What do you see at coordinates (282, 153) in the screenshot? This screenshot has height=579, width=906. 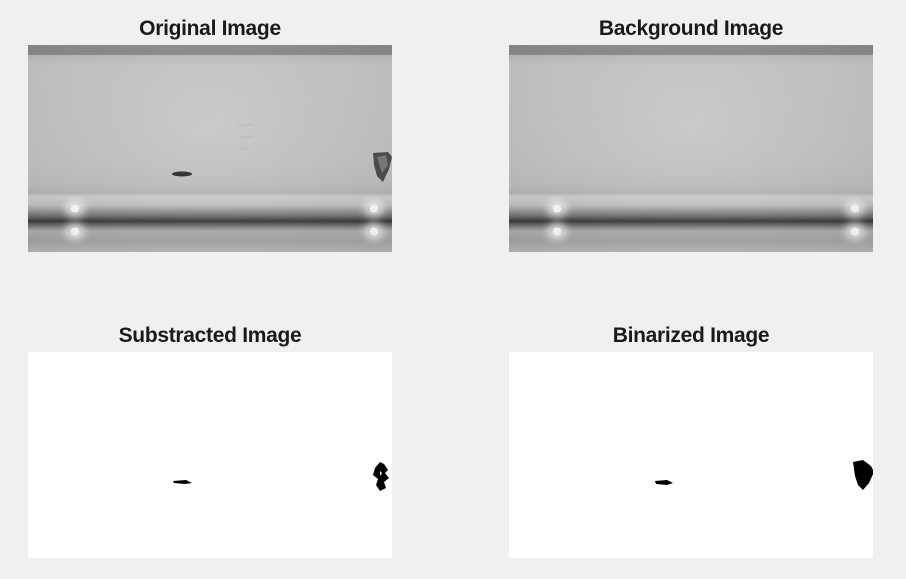 I see `original-image-objects` at bounding box center [282, 153].